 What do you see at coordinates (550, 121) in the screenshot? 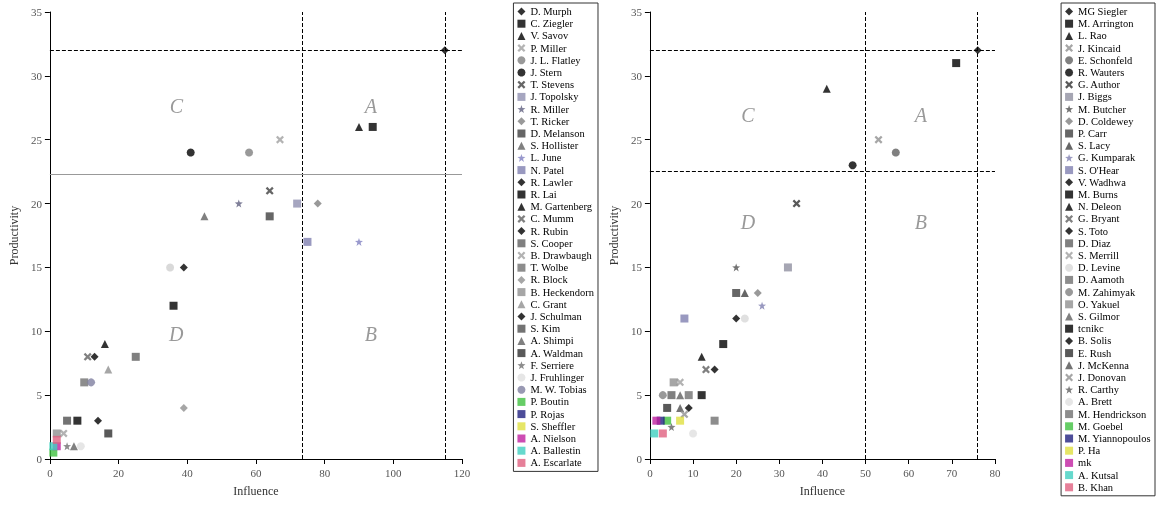
I see `legend-label: T. Ricker` at bounding box center [550, 121].